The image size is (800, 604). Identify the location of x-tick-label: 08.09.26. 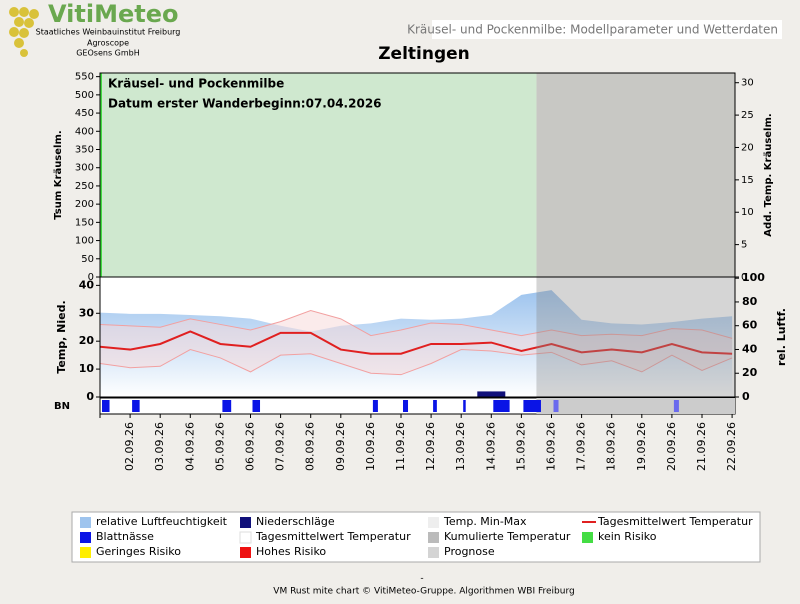
(310, 446).